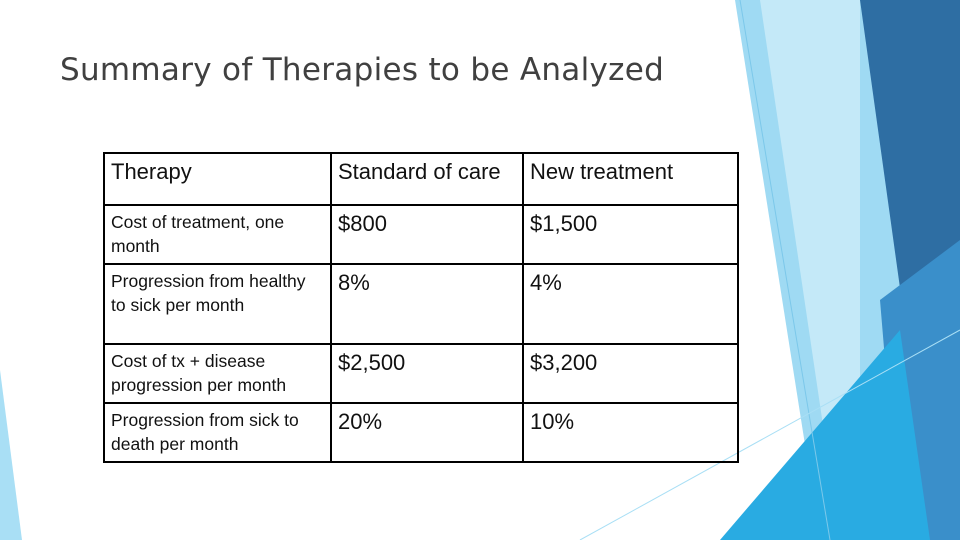  I want to click on table-cell: 10%, so click(630, 432).